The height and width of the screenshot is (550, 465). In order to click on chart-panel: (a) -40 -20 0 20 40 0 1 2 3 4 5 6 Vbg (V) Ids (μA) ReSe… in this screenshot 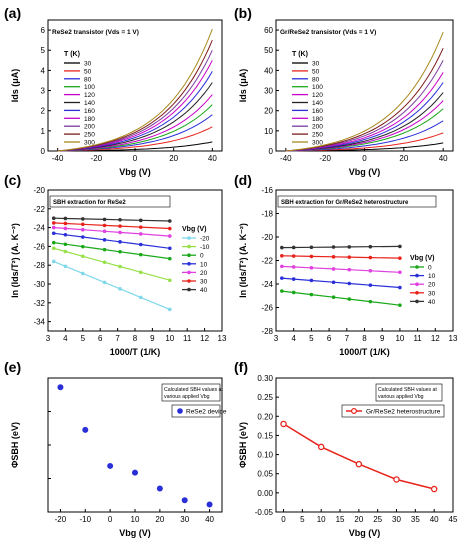, I will do `click(113, 91)`.